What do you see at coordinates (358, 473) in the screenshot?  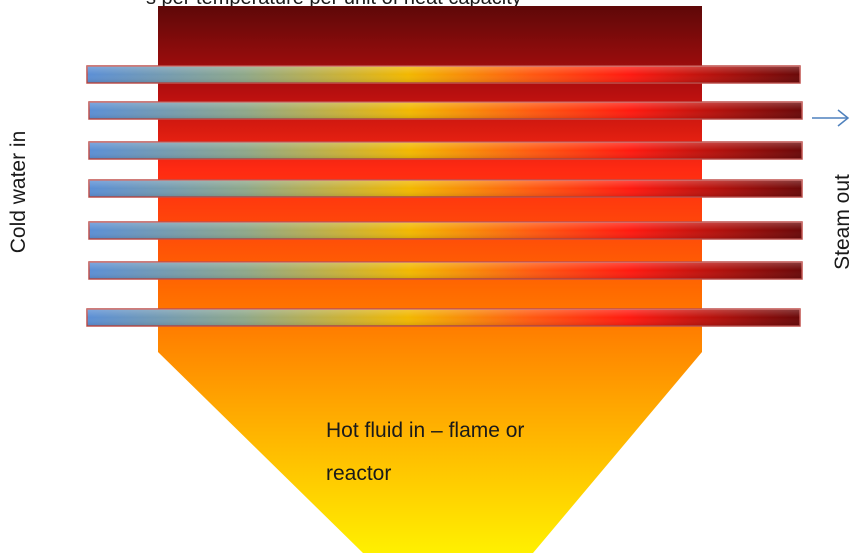 I see `hot-fluid-label-line2: reactor` at bounding box center [358, 473].